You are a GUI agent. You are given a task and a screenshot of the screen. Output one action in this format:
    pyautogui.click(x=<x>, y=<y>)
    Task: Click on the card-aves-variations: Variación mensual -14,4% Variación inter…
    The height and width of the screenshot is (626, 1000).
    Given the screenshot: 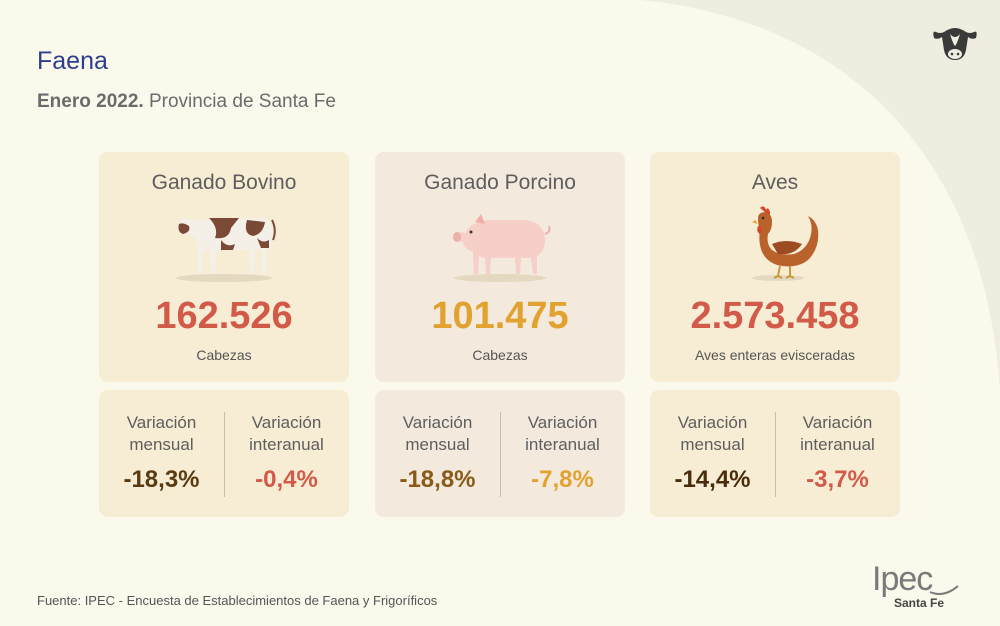 What is the action you would take?
    pyautogui.click(x=775, y=453)
    